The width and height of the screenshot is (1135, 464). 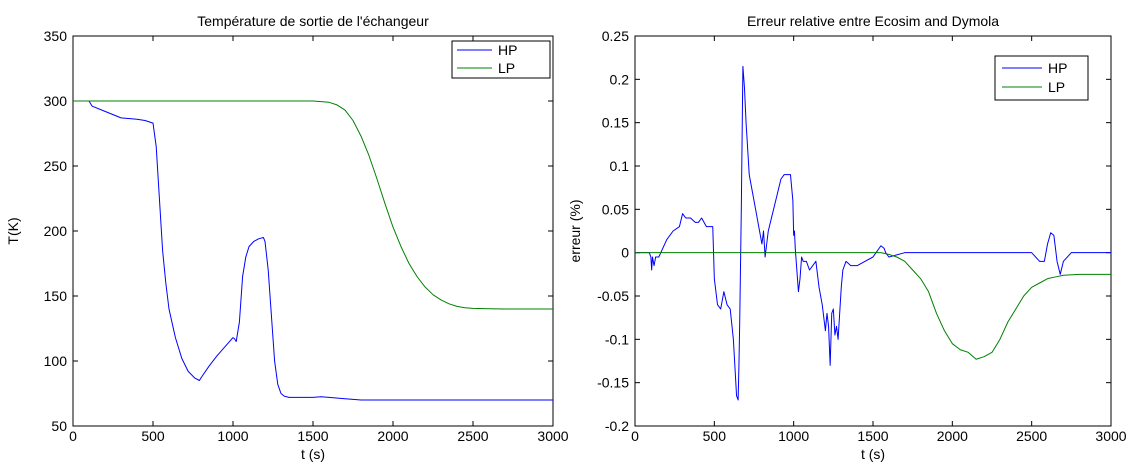 What do you see at coordinates (615, 209) in the screenshot?
I see `y-tick-label: 0.05` at bounding box center [615, 209].